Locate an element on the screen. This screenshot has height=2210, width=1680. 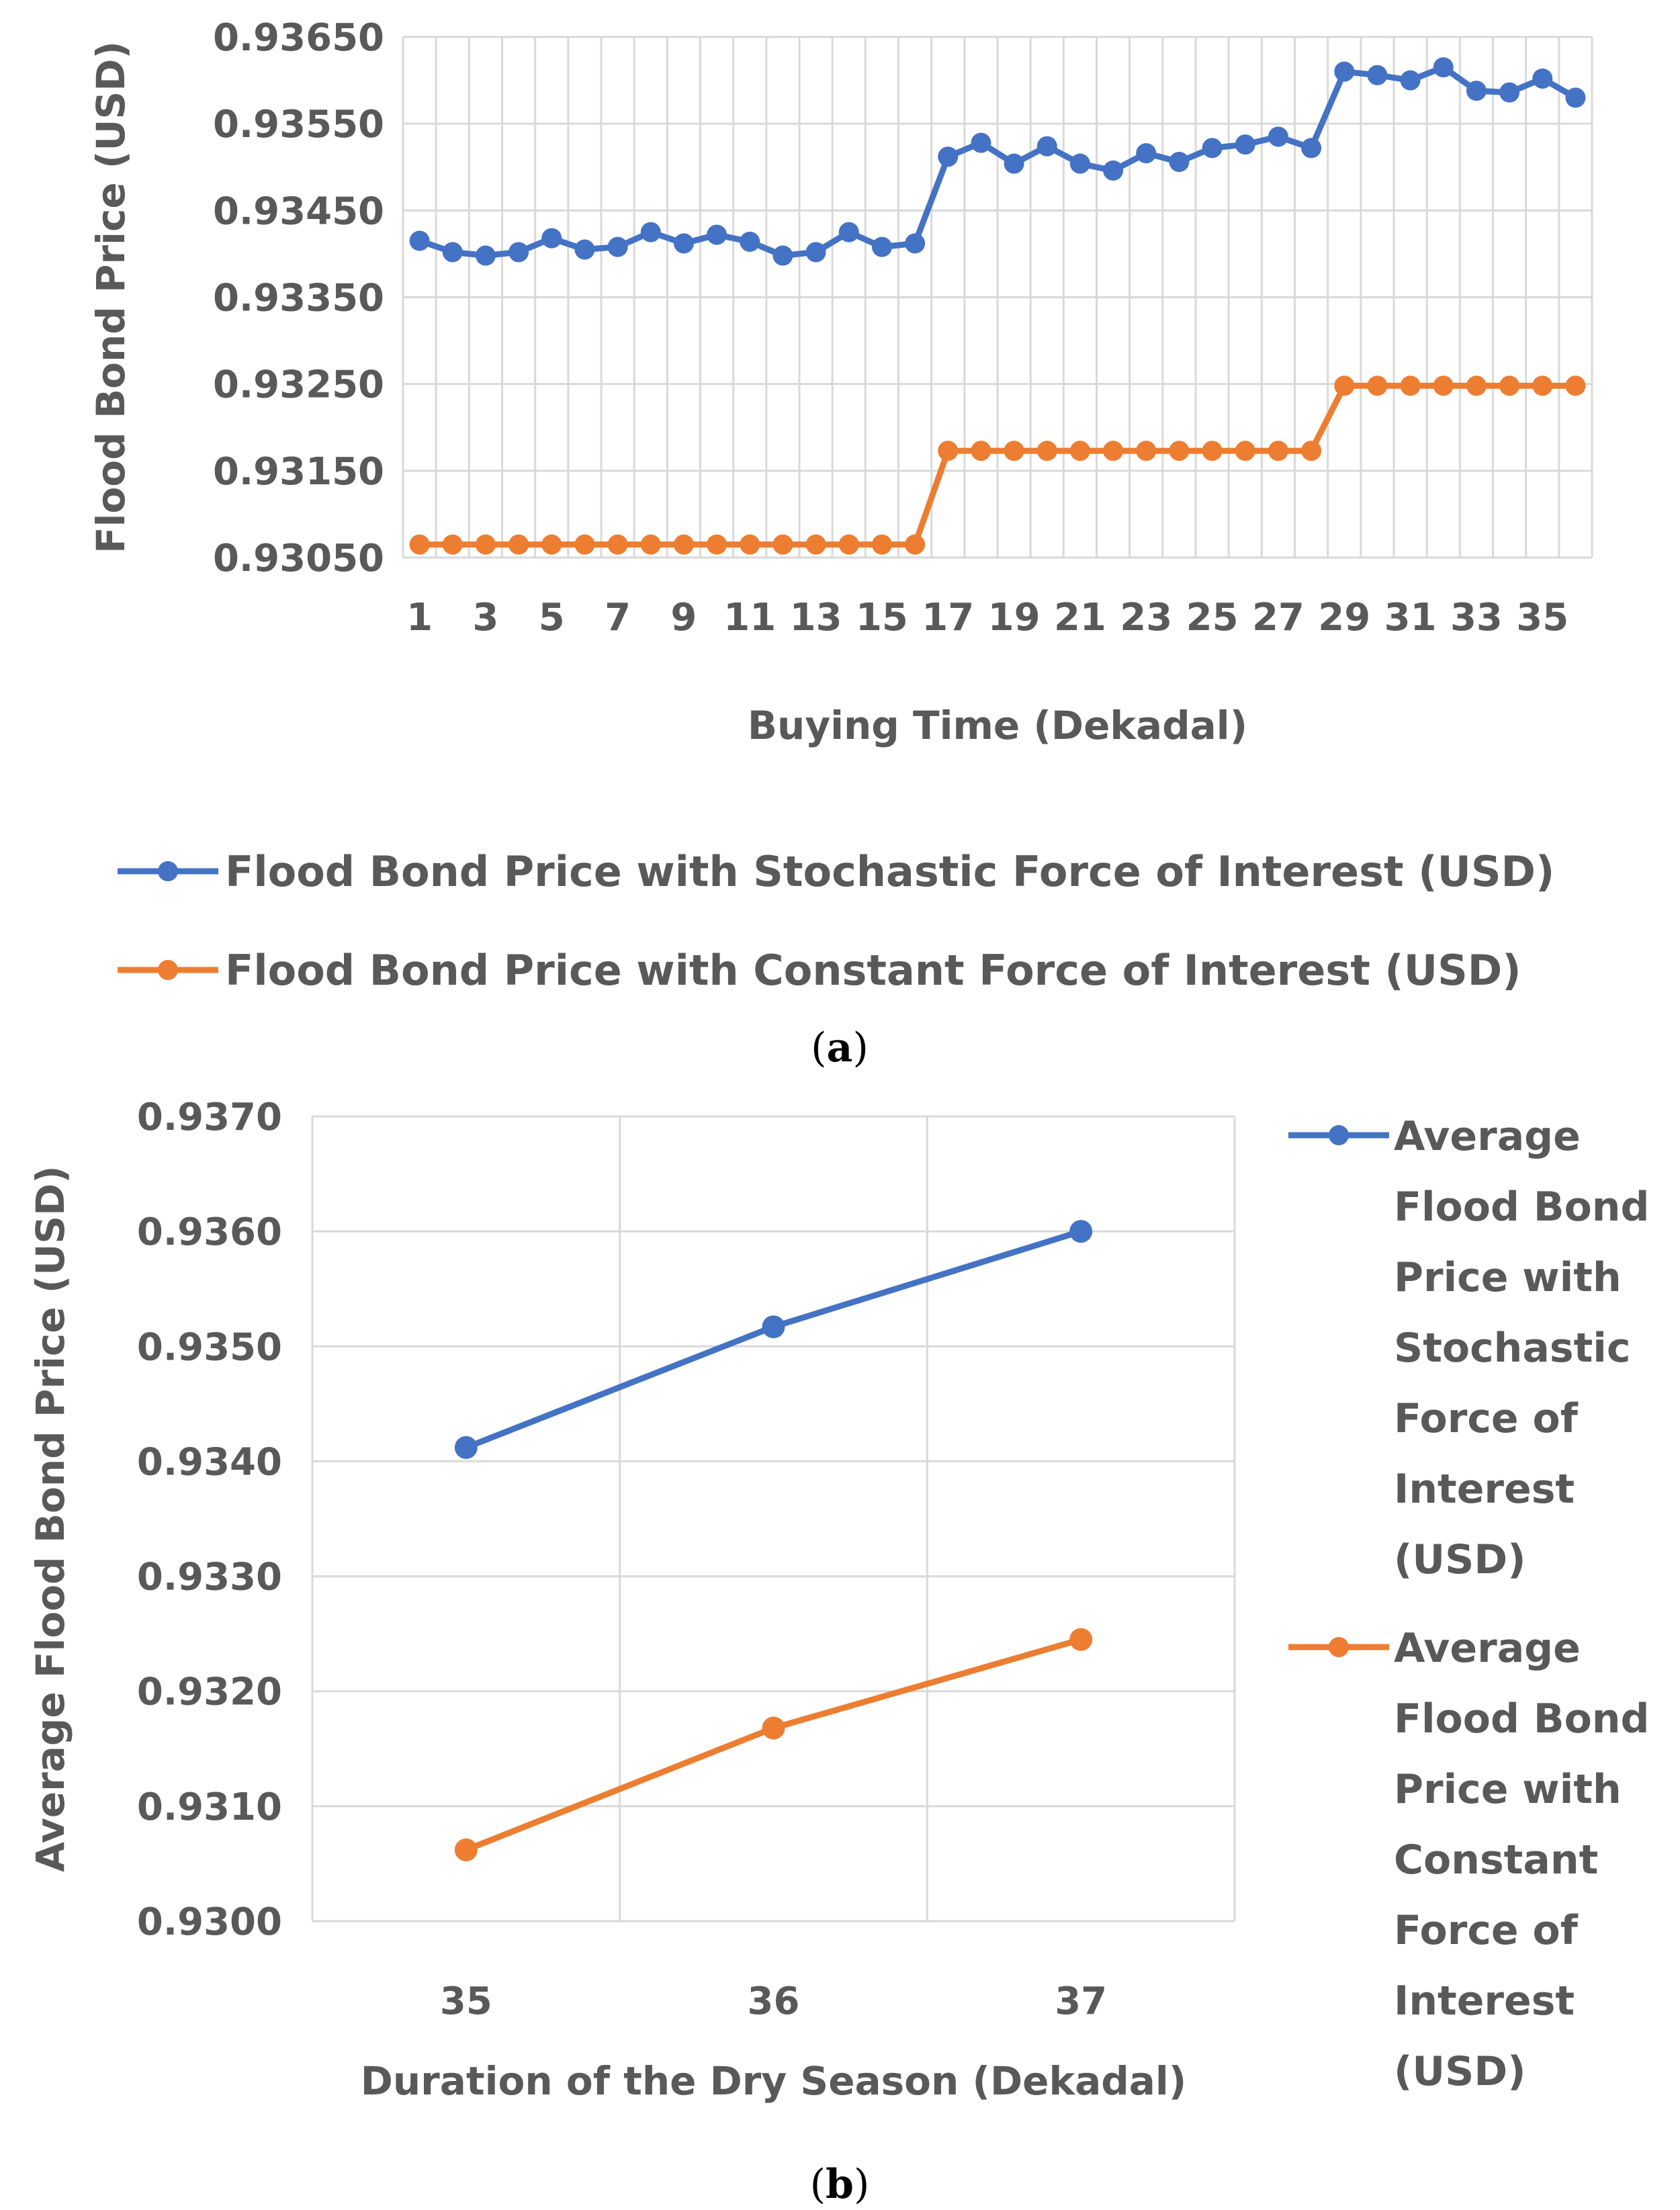
legend-label-line: Price with is located at coordinates (1508, 1789).